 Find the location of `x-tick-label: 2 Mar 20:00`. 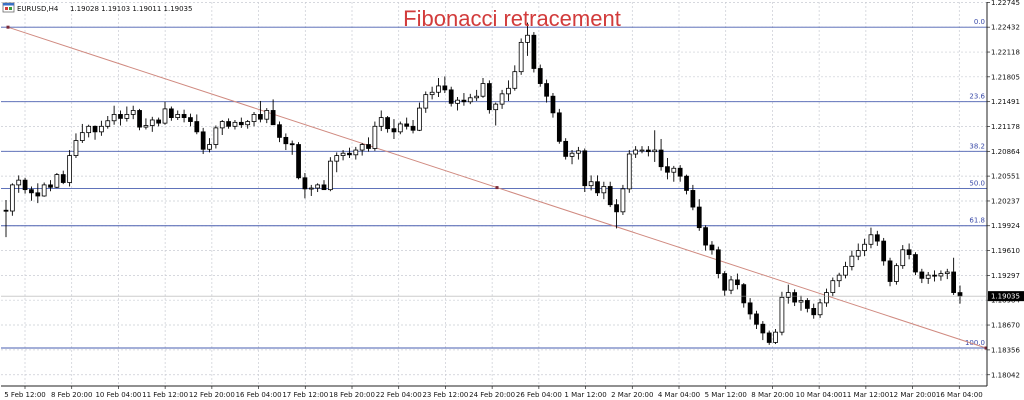

x-tick-label: 2 Mar 20:00 is located at coordinates (632, 395).